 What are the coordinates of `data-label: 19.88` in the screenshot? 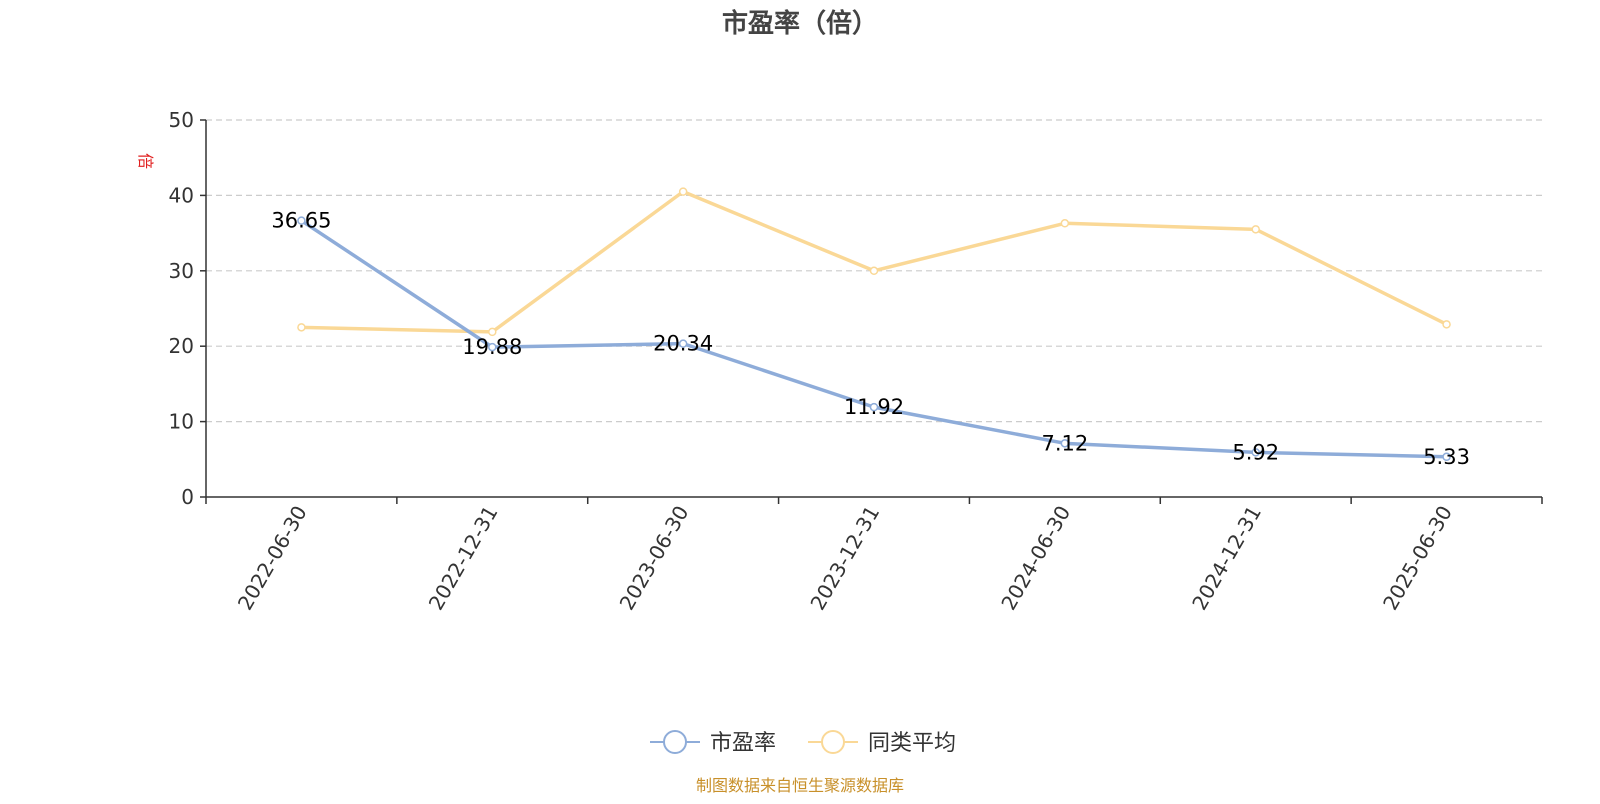 It's located at (492, 347).